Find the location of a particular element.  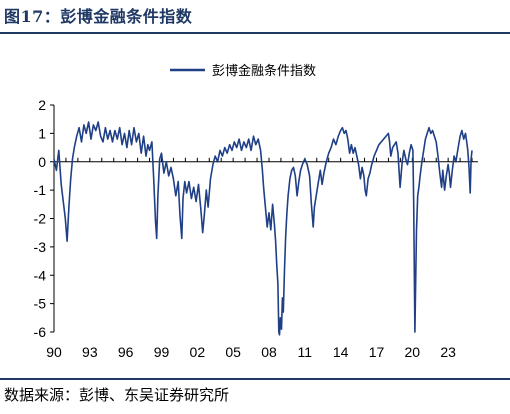

x-tick-label: 05 is located at coordinates (233, 352).